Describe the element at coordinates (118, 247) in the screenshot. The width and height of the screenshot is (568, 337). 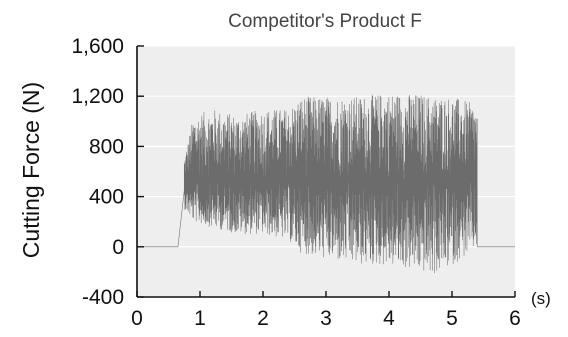
I see `y-tick-label-1: 0` at that location.